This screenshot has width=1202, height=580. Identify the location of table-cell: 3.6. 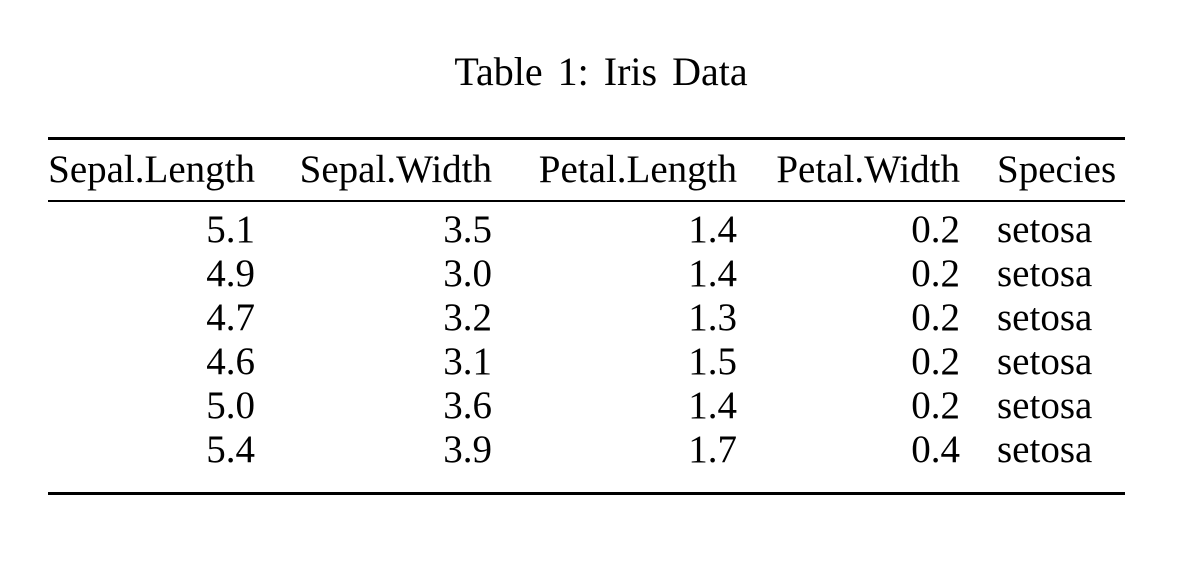
(467, 405).